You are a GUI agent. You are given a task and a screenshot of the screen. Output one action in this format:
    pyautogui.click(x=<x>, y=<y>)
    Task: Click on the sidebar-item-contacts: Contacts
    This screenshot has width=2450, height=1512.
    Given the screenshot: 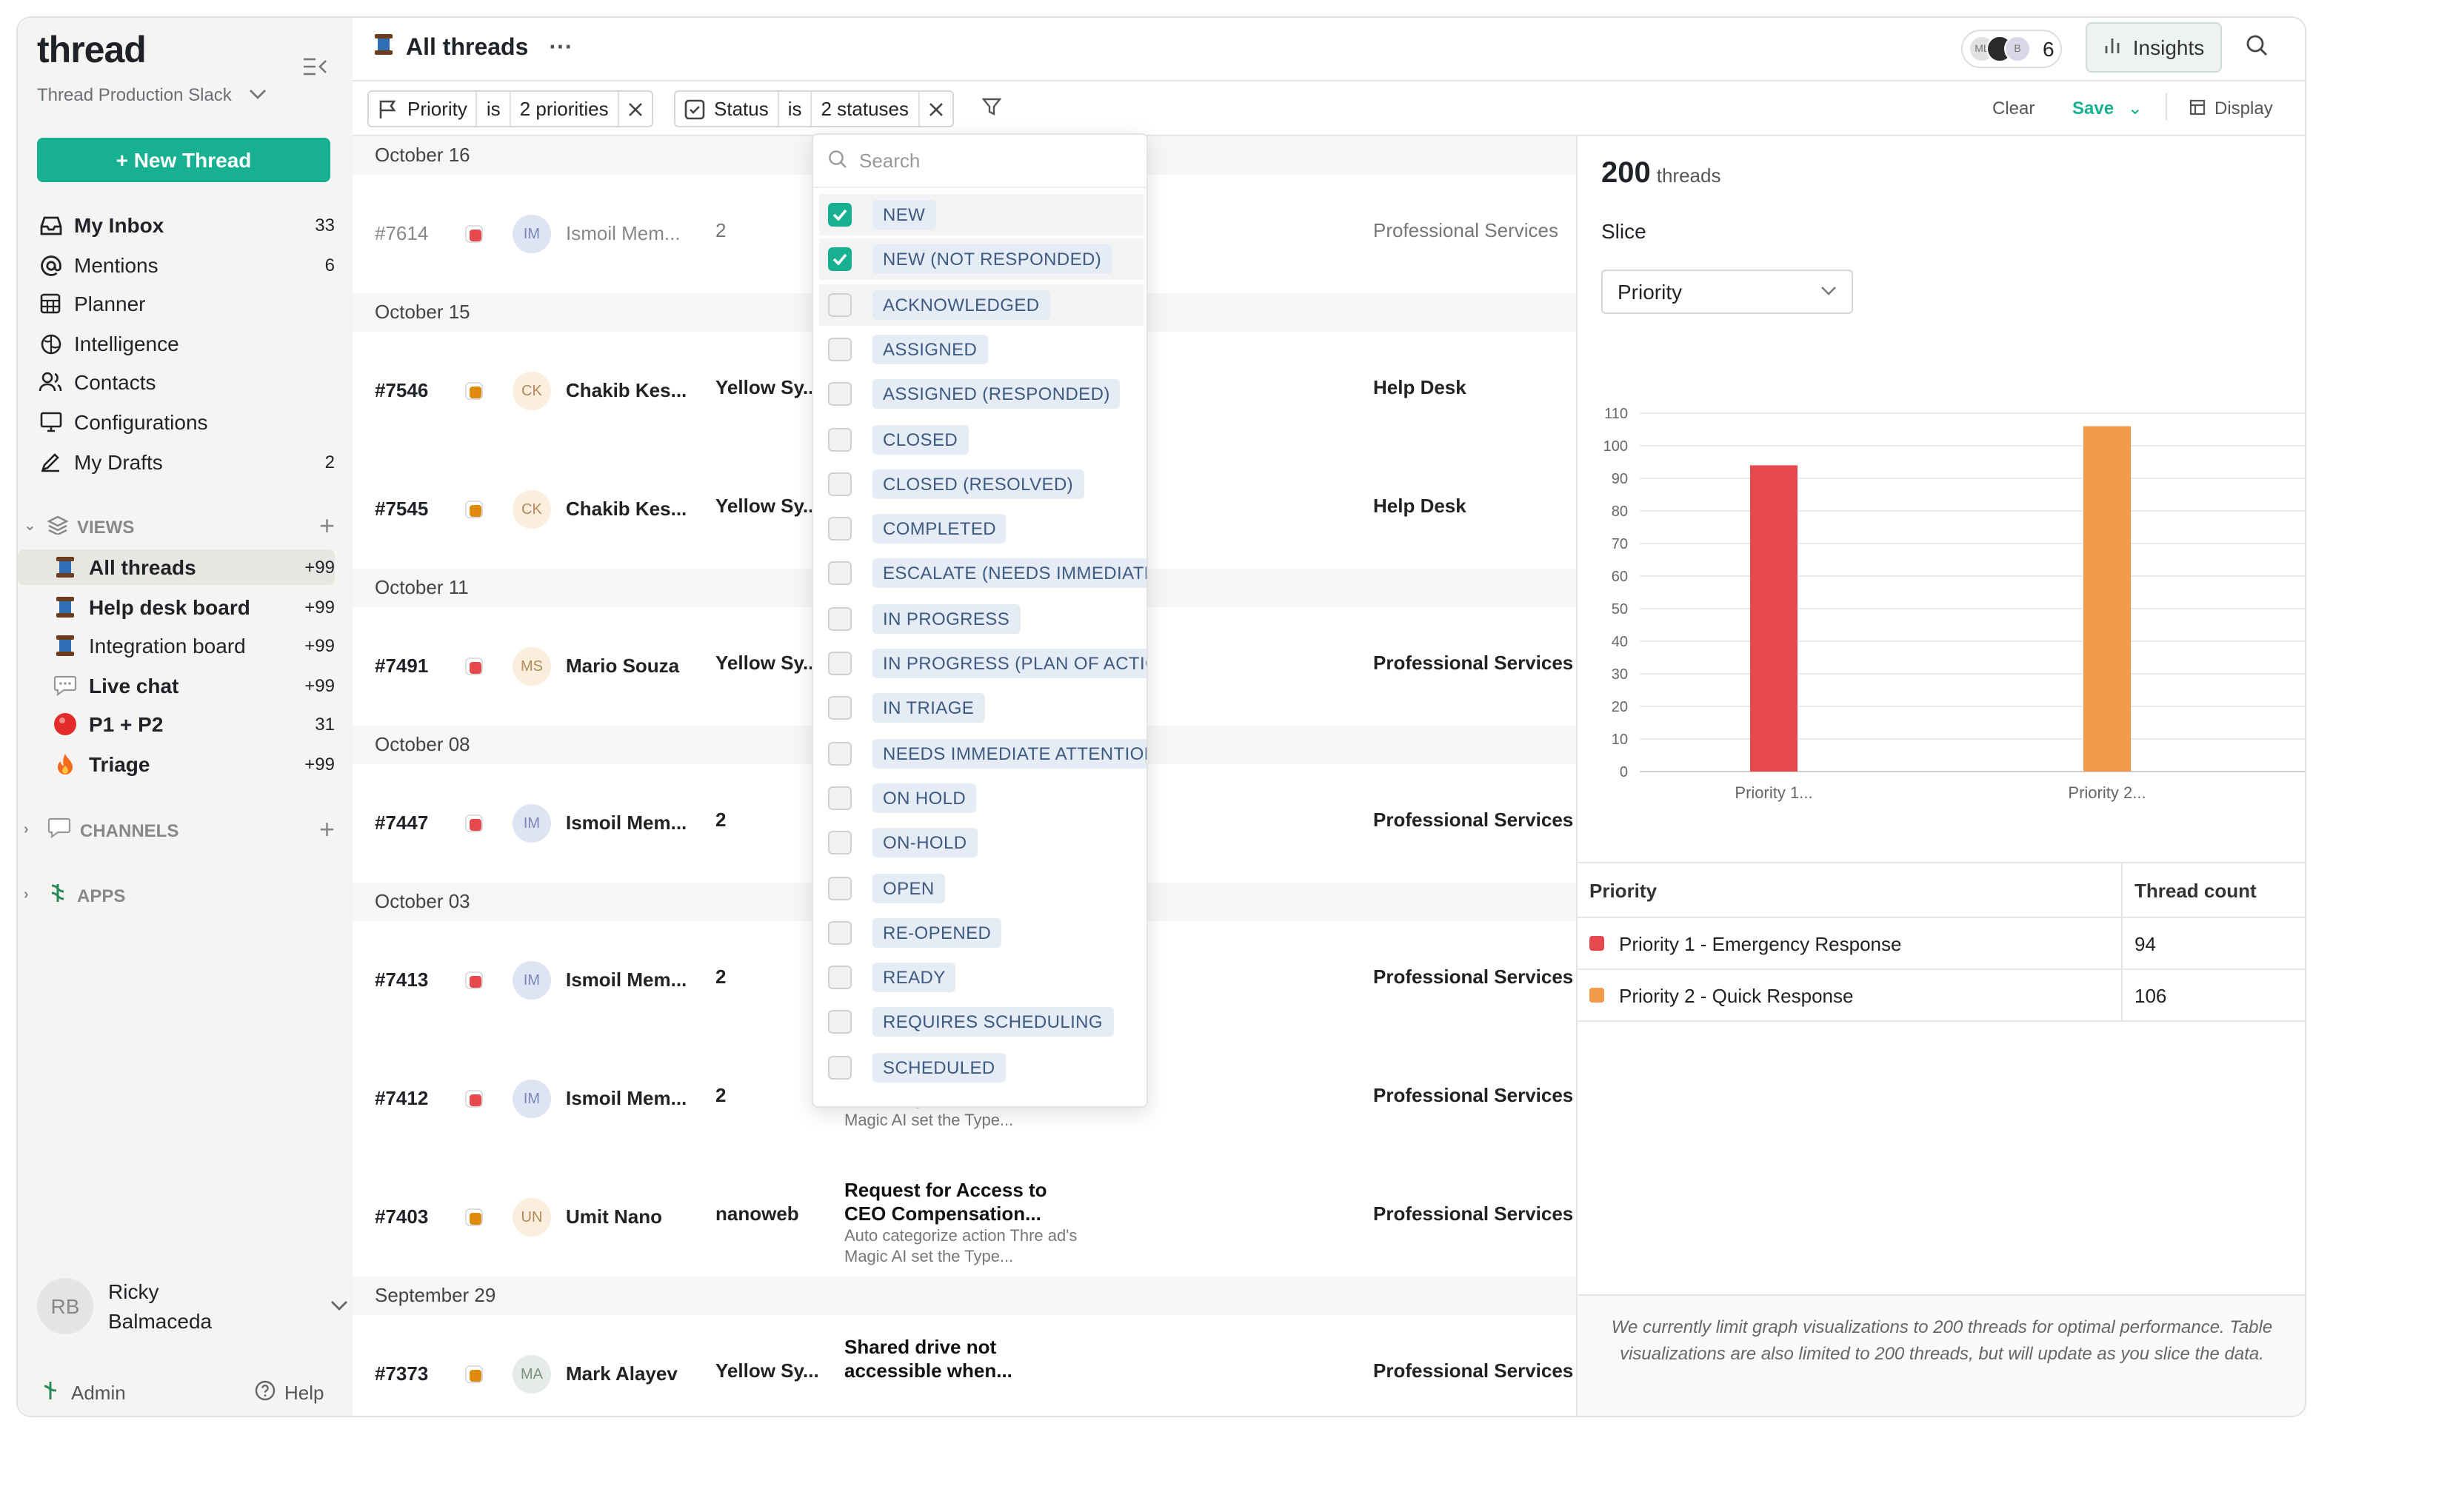 What is the action you would take?
    pyautogui.click(x=185, y=382)
    